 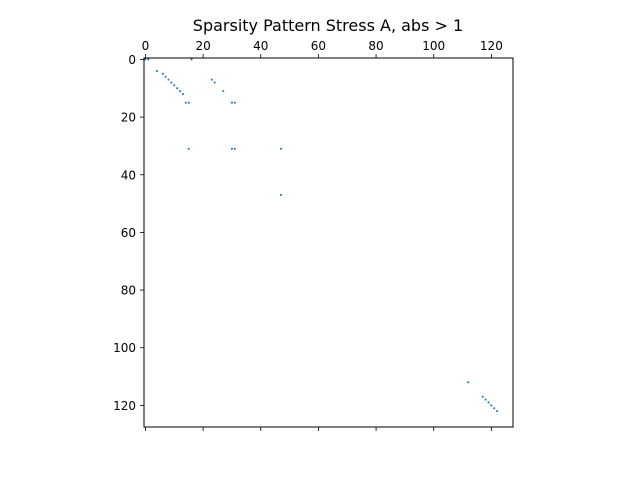 I want to click on y-tick-label: 60, so click(x=128, y=233).